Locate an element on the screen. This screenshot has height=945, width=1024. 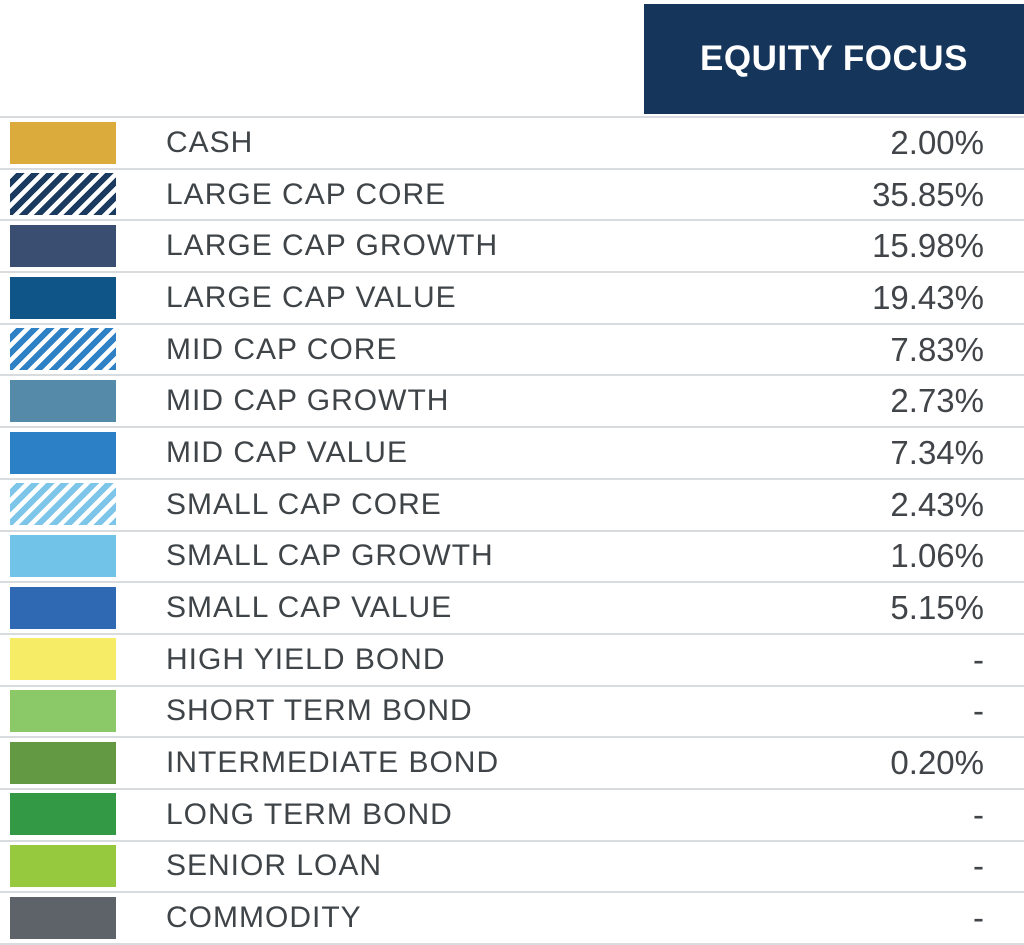
table-row: SMALL CAP CORE 2.43% is located at coordinates (512, 506).